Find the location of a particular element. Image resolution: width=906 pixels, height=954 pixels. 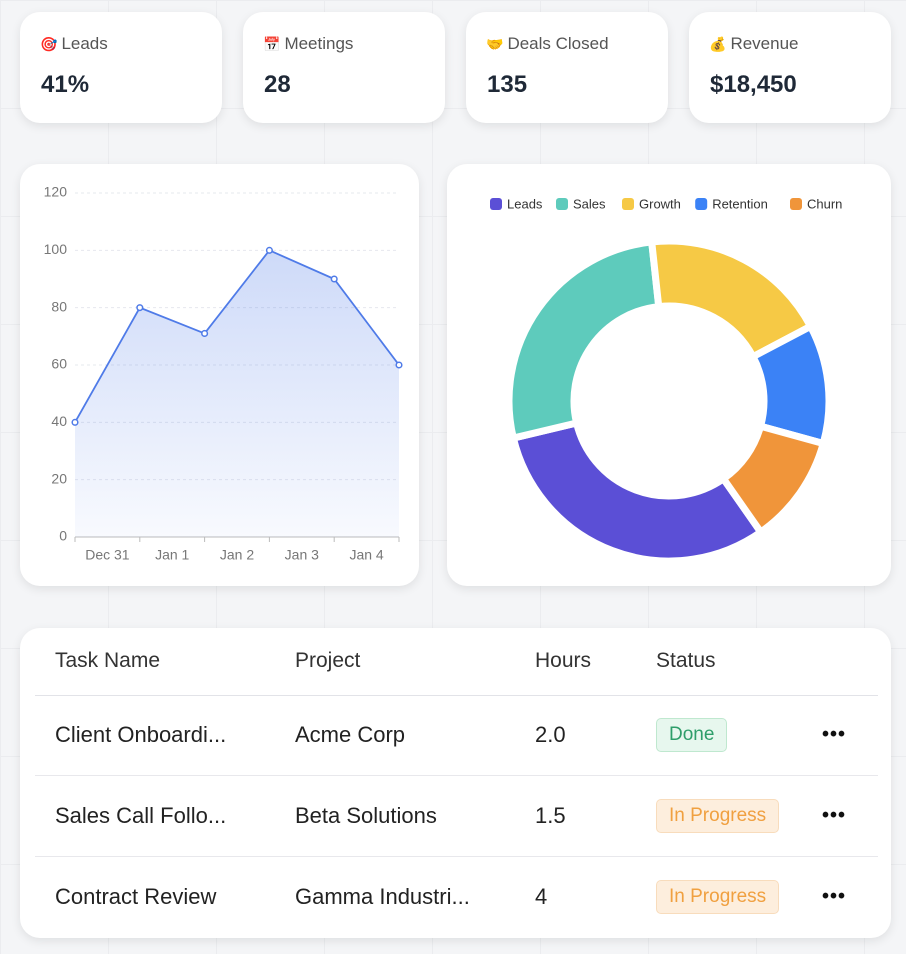

y-tick-label: 0 is located at coordinates (63, 536).